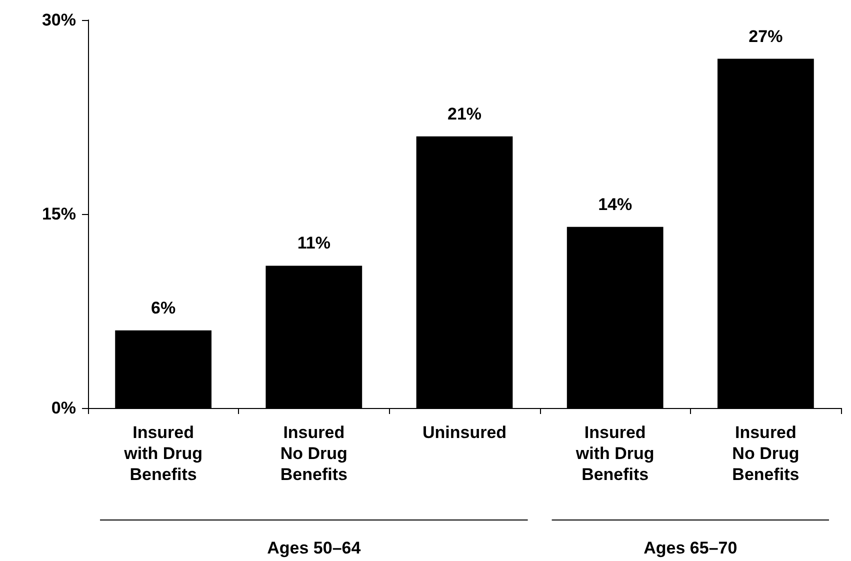 The height and width of the screenshot is (561, 851). Describe the element at coordinates (63, 408) in the screenshot. I see `y-tick-label: 0%` at that location.